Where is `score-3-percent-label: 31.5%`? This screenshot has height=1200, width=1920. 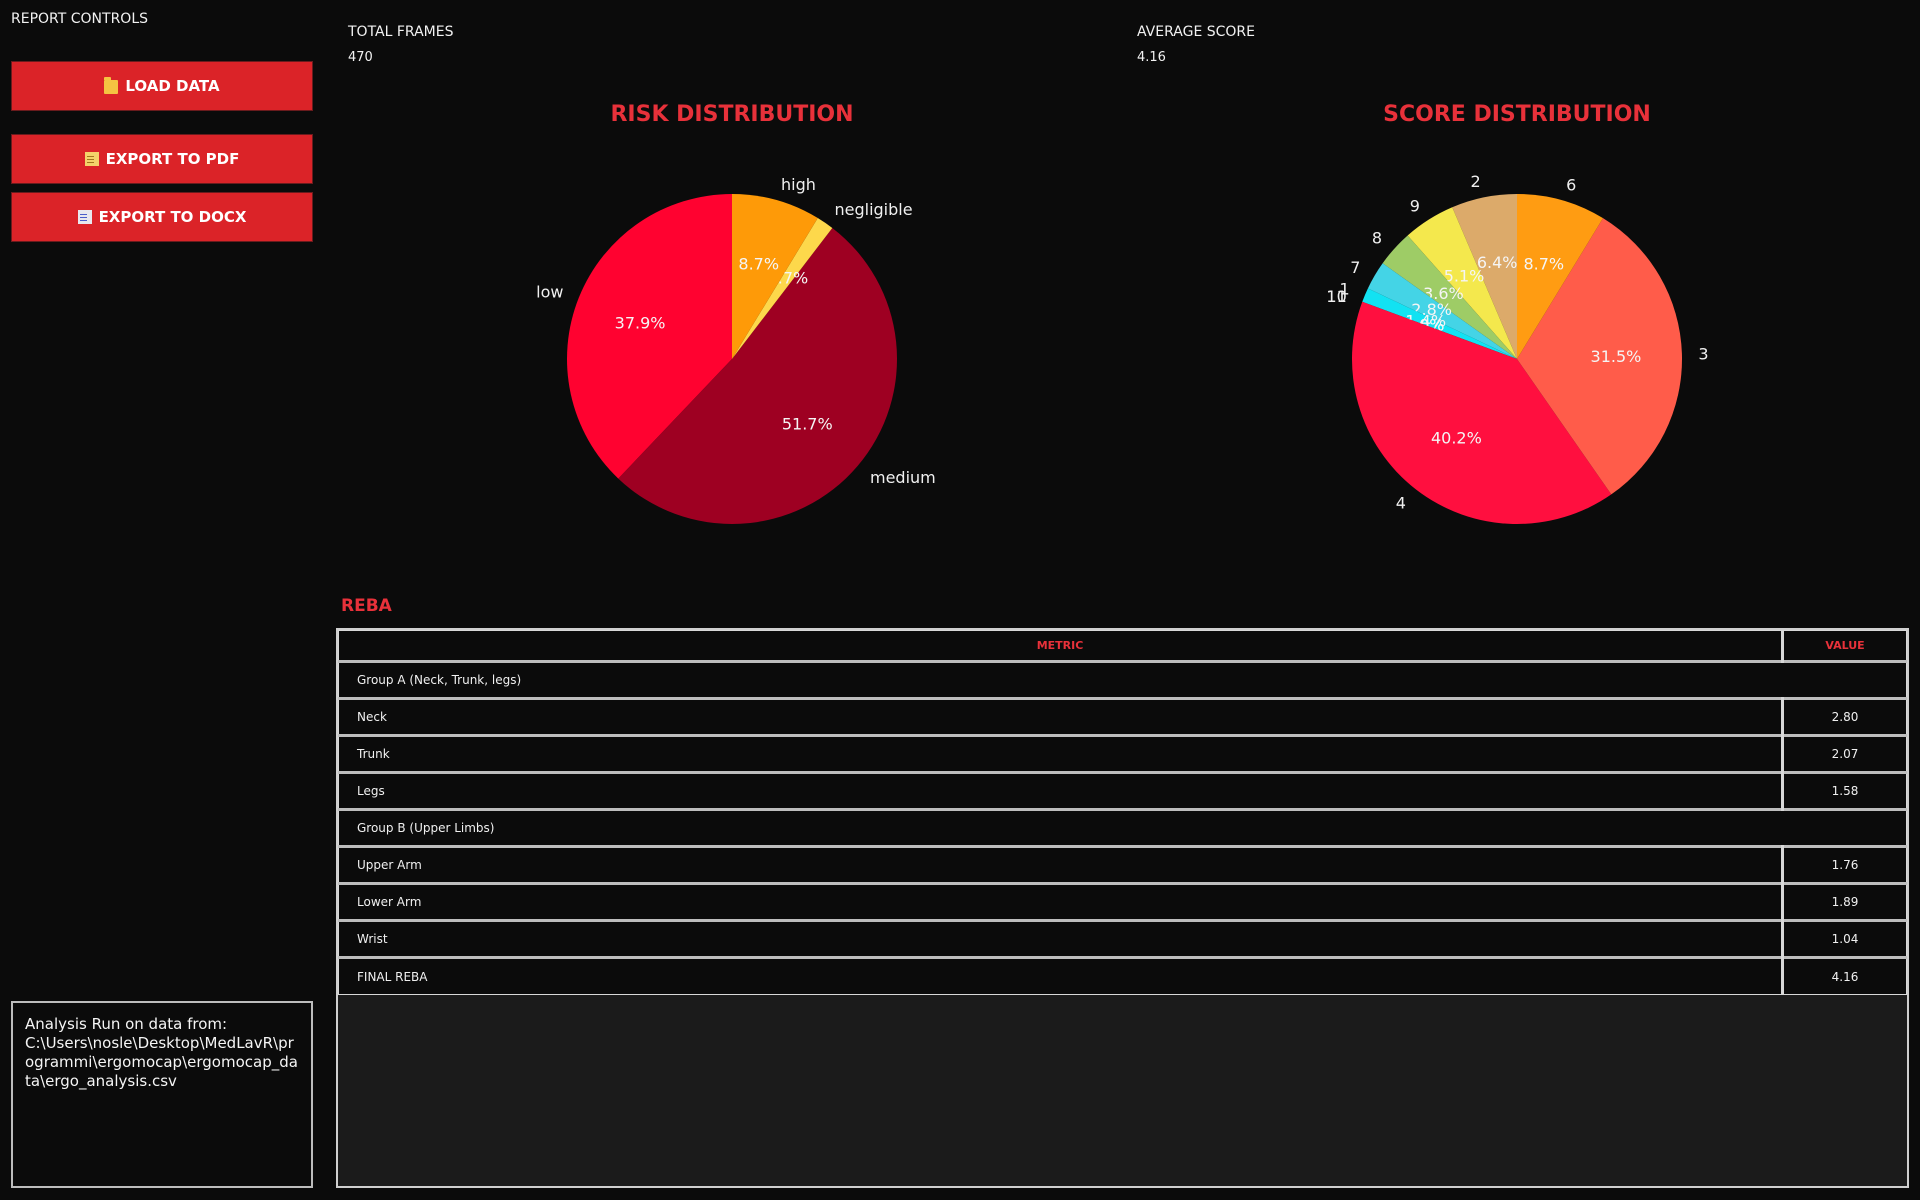 score-3-percent-label: 31.5% is located at coordinates (1616, 356).